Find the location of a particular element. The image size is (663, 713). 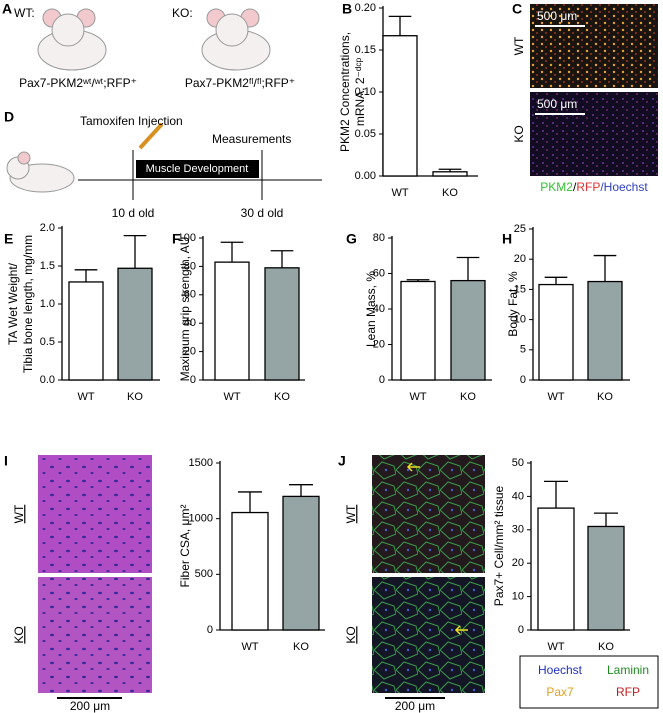

scale-label: 200 μm is located at coordinates (90, 706).